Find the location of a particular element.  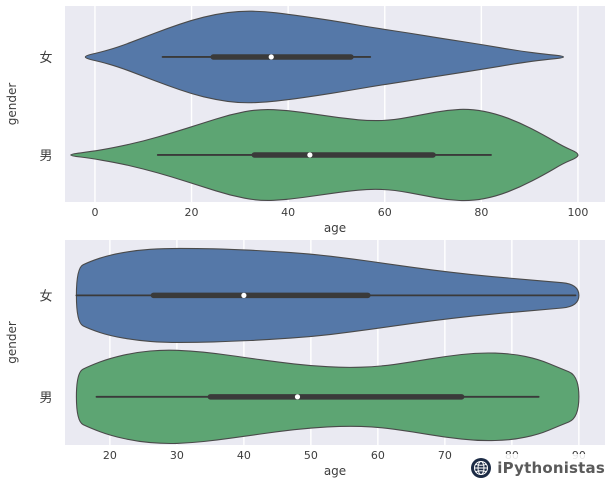

watermark: iPythonistas is located at coordinates (537, 468).